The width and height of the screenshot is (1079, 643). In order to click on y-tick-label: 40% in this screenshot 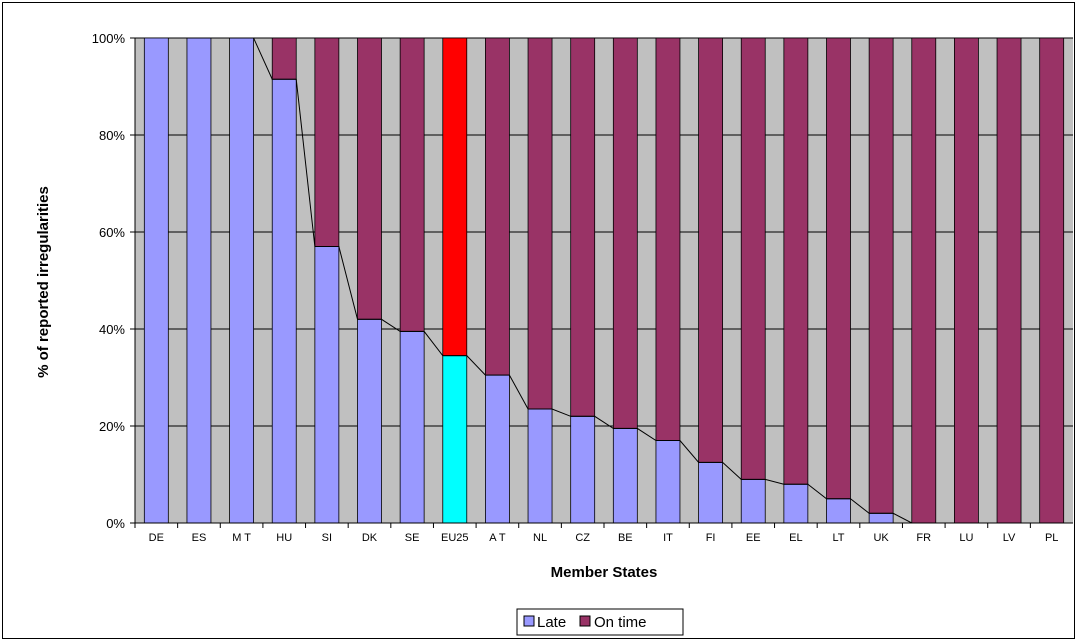, I will do `click(112, 329)`.